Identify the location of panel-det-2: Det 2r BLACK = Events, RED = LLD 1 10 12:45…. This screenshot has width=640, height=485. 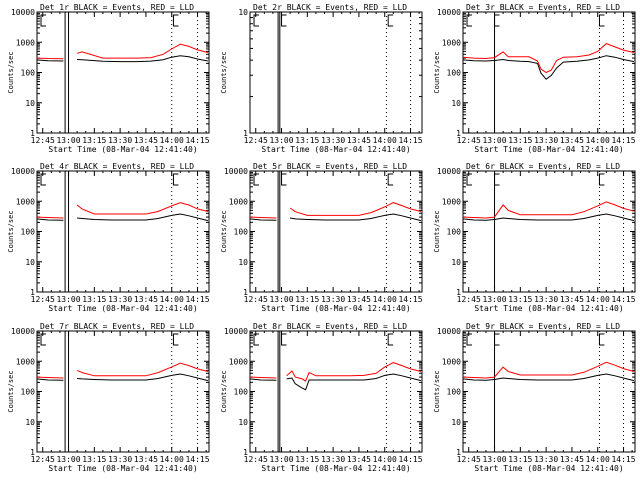
(321, 78).